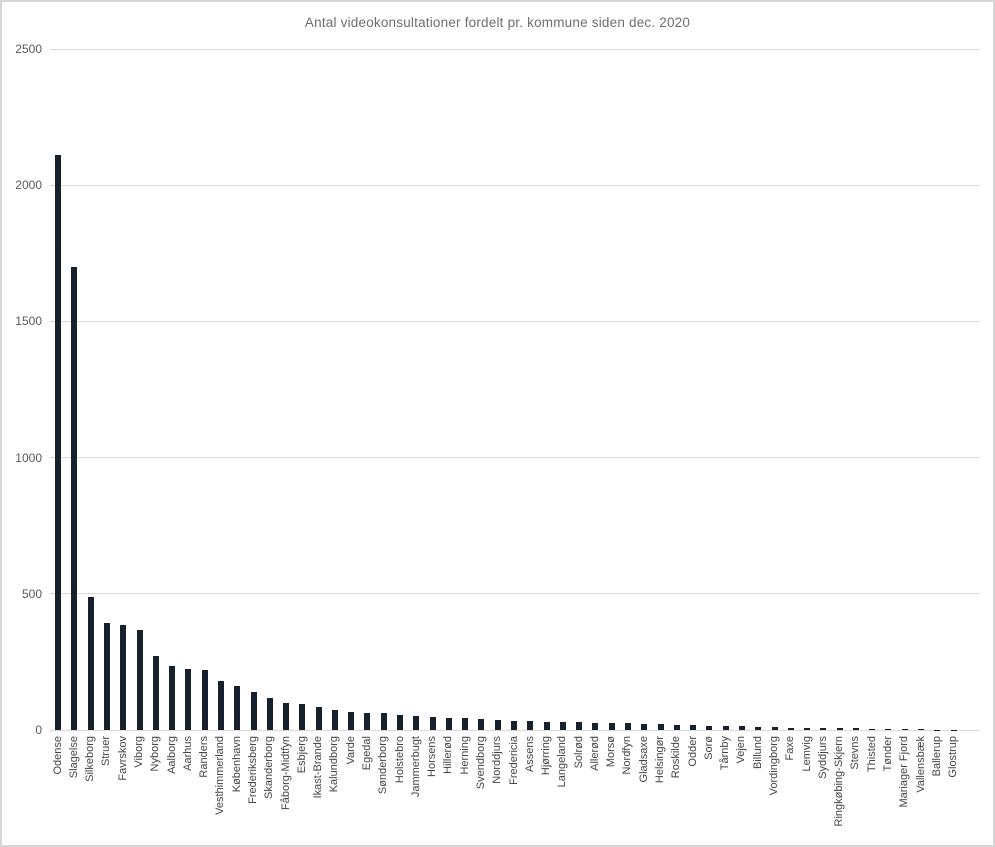 This screenshot has width=995, height=847. What do you see at coordinates (187, 753) in the screenshot?
I see `x-axis-category-label: Aarhus` at bounding box center [187, 753].